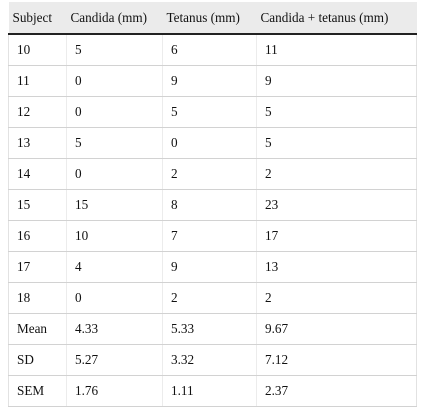 The image size is (427, 407). Describe the element at coordinates (336, 267) in the screenshot. I see `cell-candida-tetanus: 13` at that location.